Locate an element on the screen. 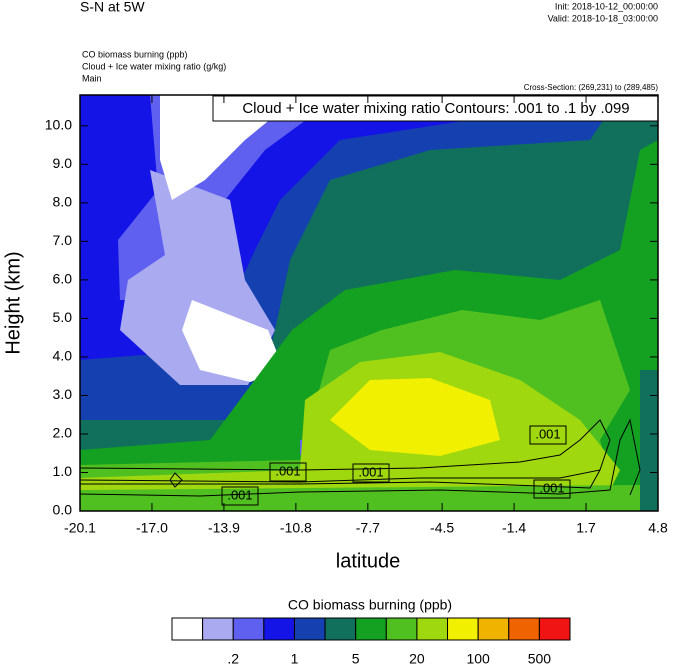 This screenshot has width=674, height=668. colorbar-label: 500 is located at coordinates (540, 659).